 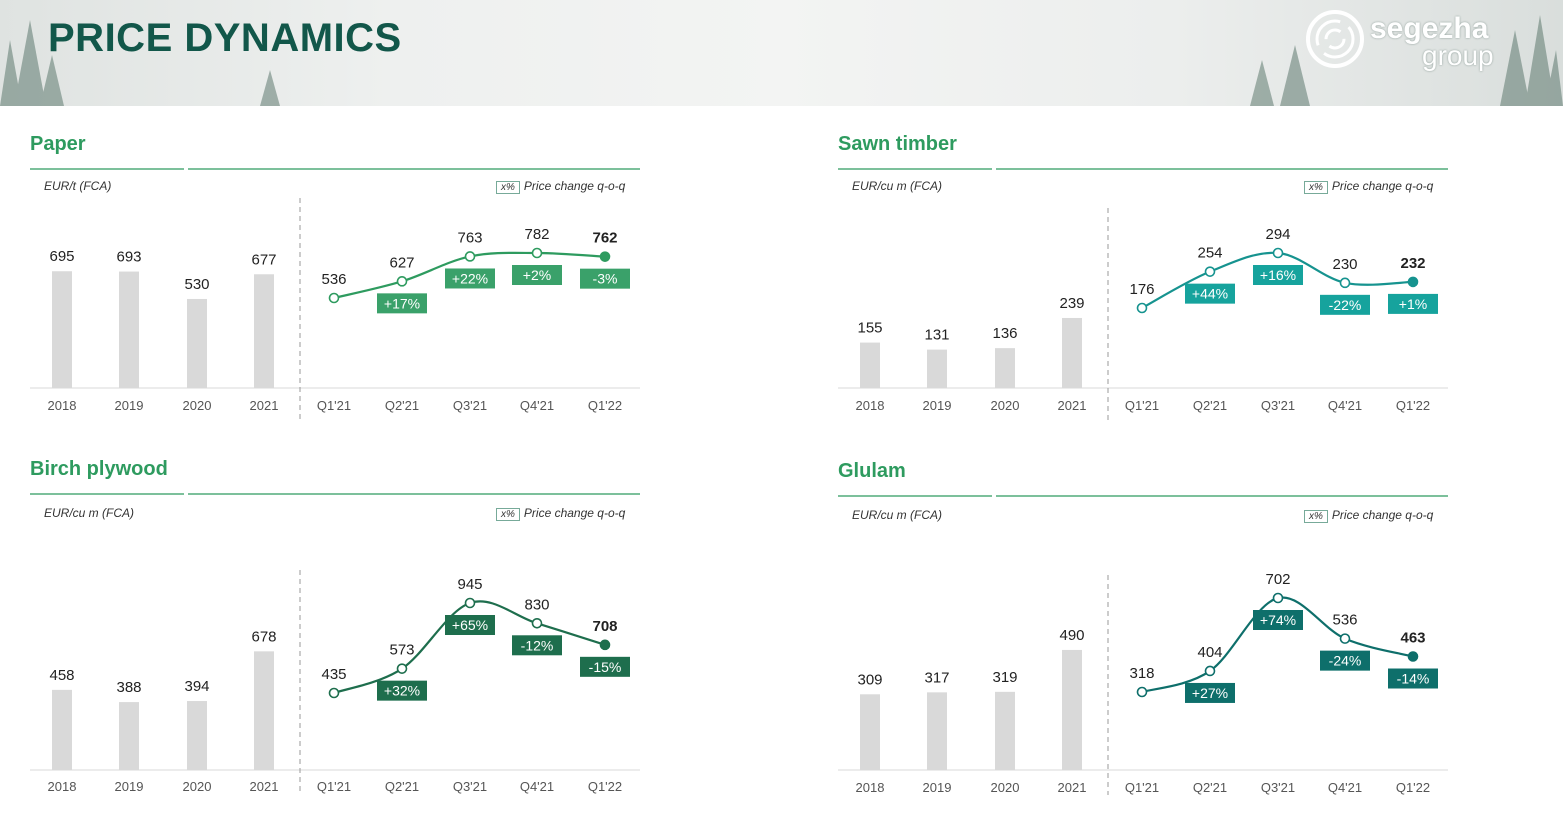 I want to click on line-value-label: 463, so click(x=1412, y=638).